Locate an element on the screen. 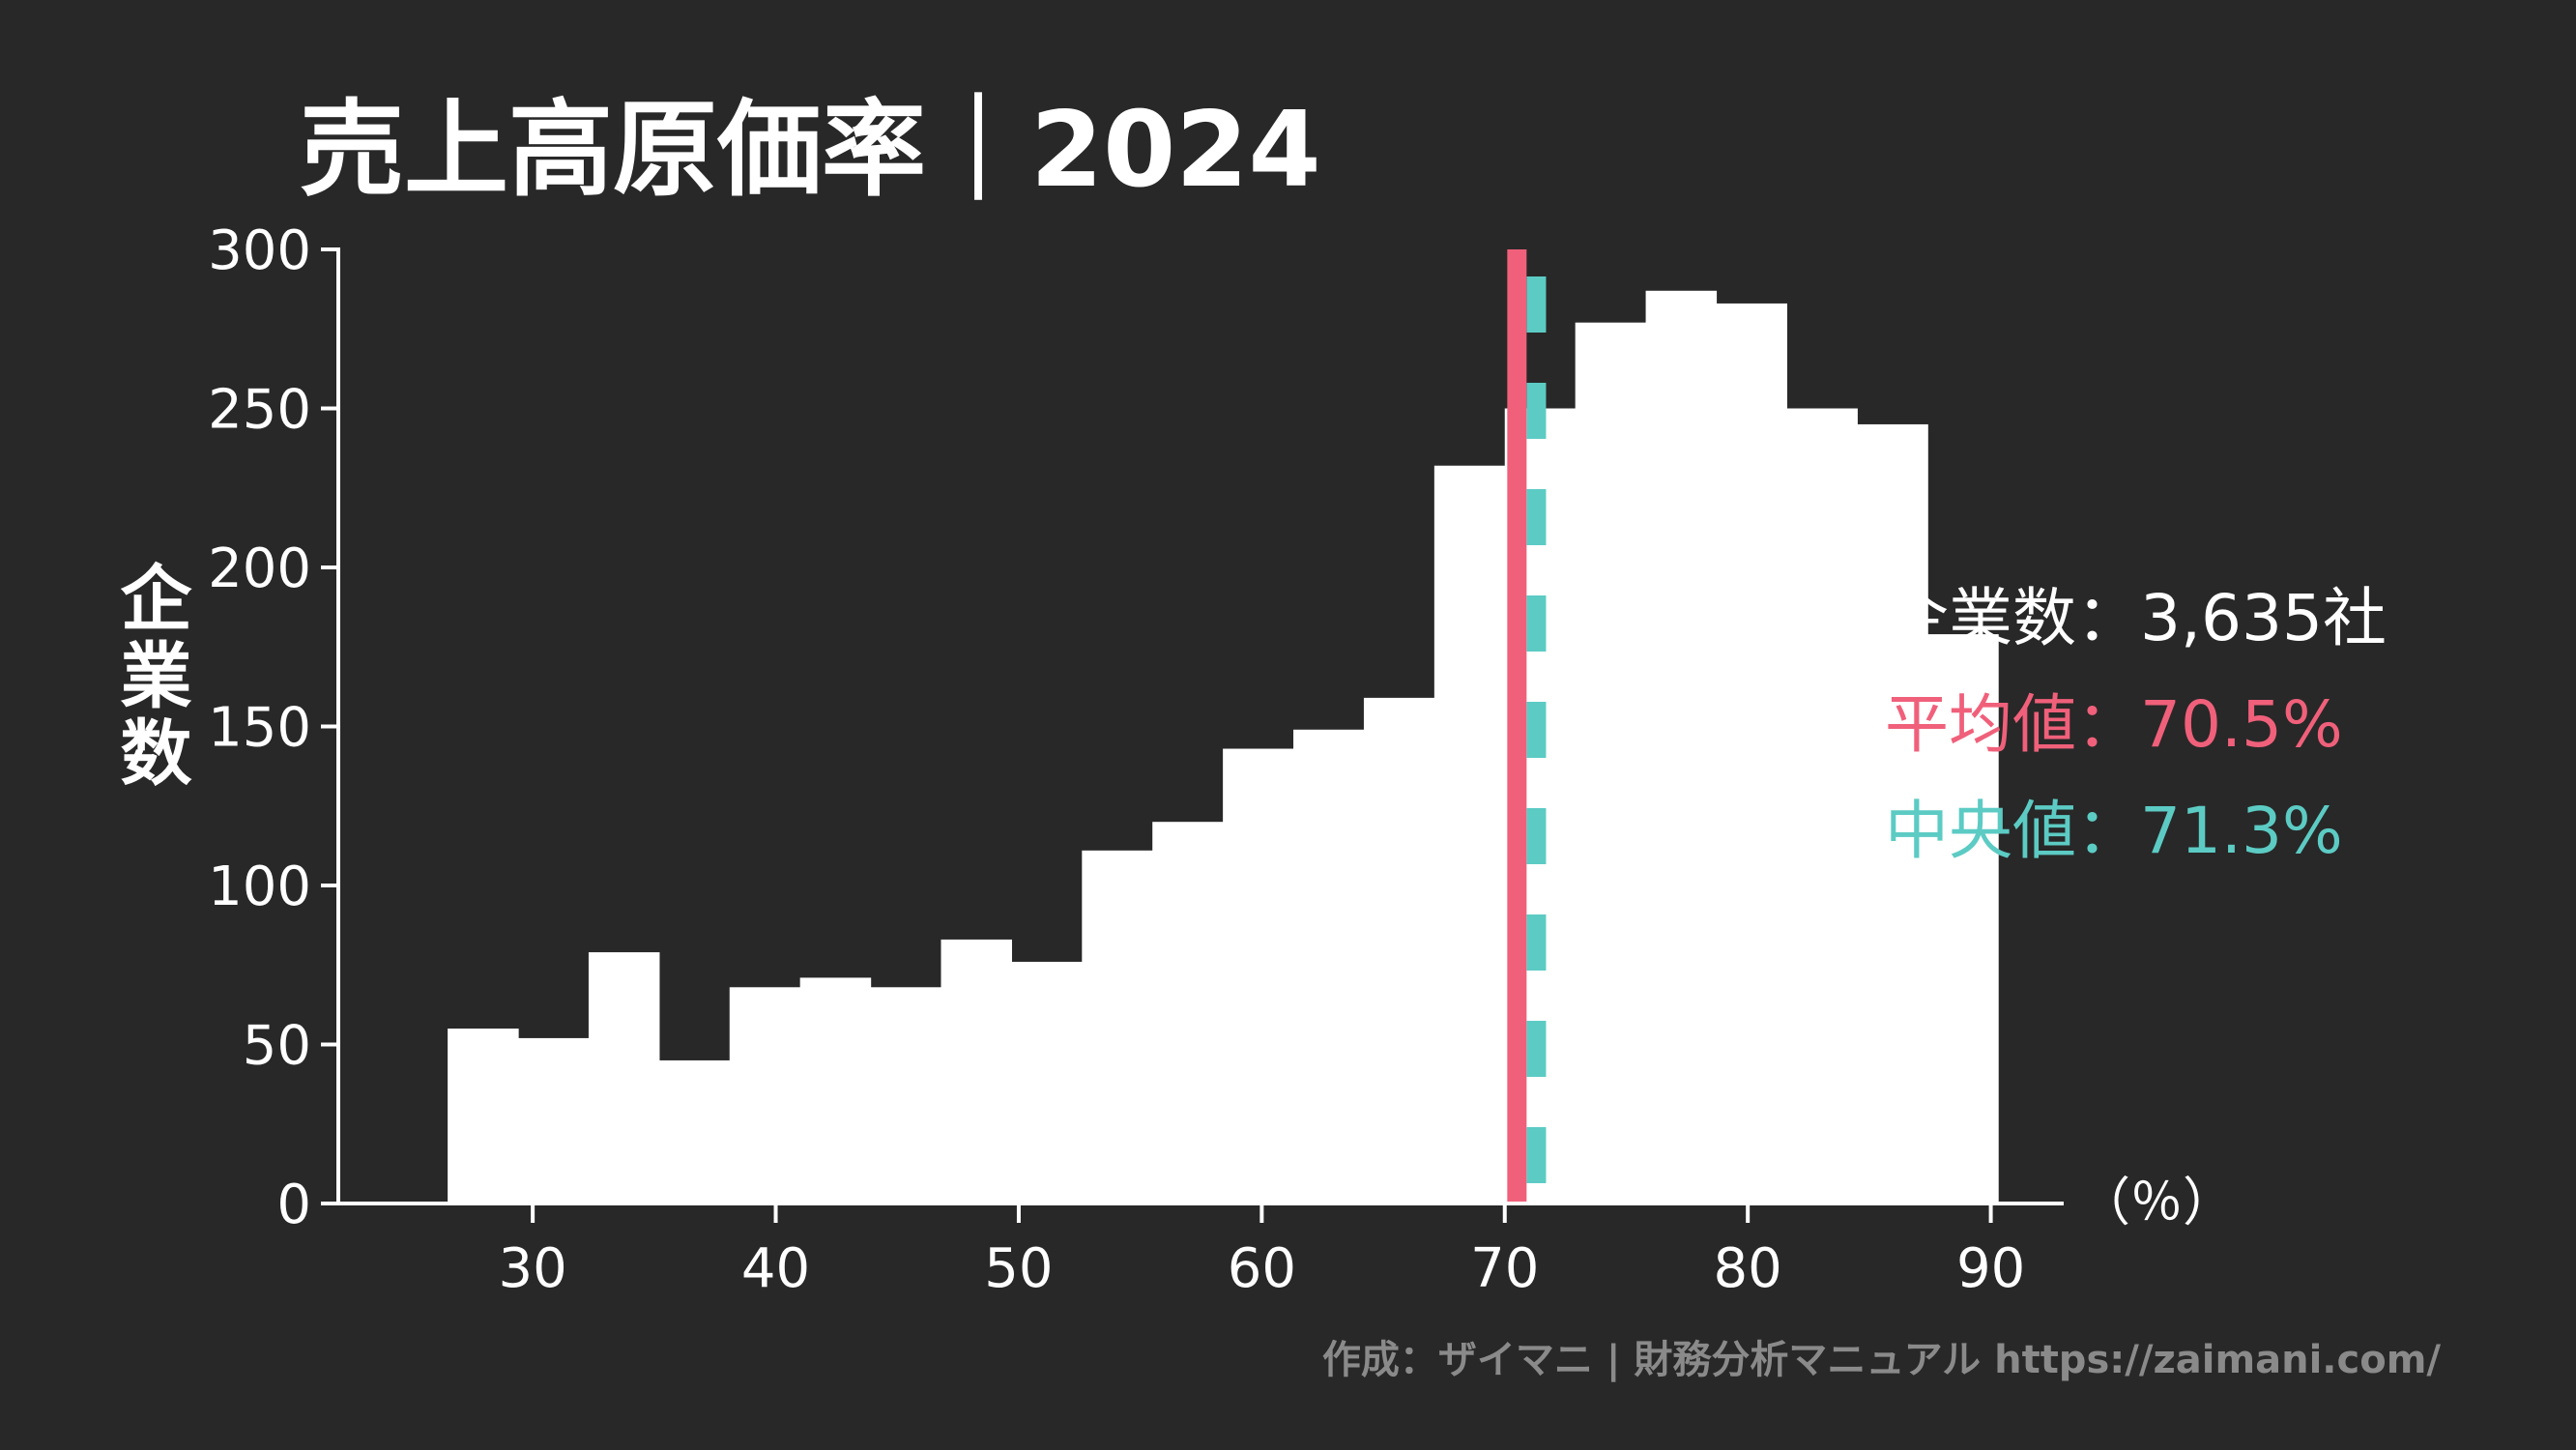 Image resolution: width=2576 pixels, height=1450 pixels. y-tick-label: 0 is located at coordinates (293, 1205).